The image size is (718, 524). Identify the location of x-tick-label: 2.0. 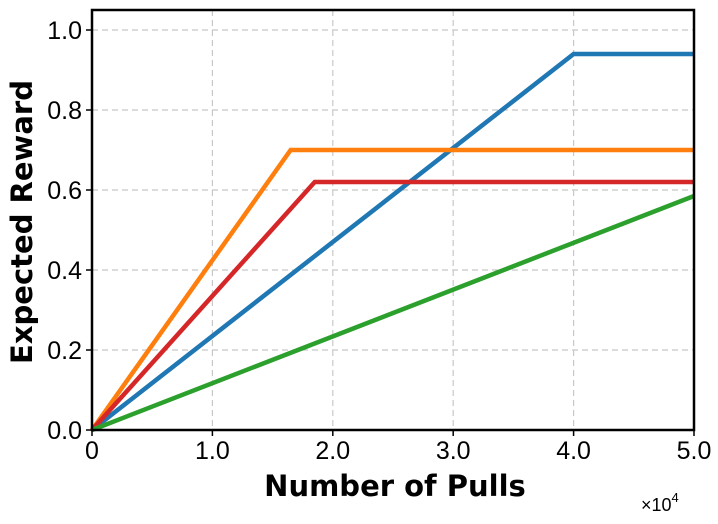
(332, 451).